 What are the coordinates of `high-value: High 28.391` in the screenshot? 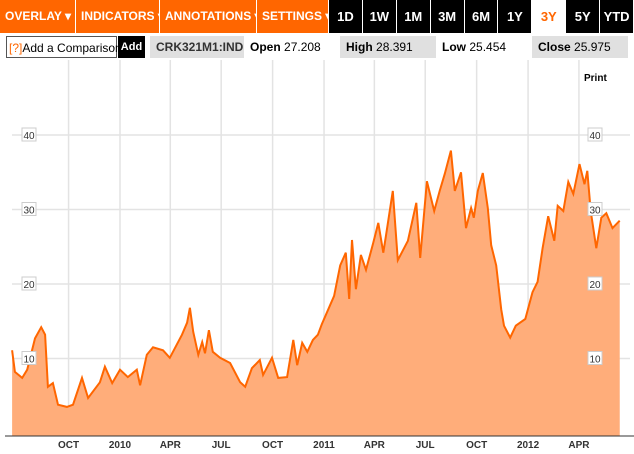 It's located at (388, 47).